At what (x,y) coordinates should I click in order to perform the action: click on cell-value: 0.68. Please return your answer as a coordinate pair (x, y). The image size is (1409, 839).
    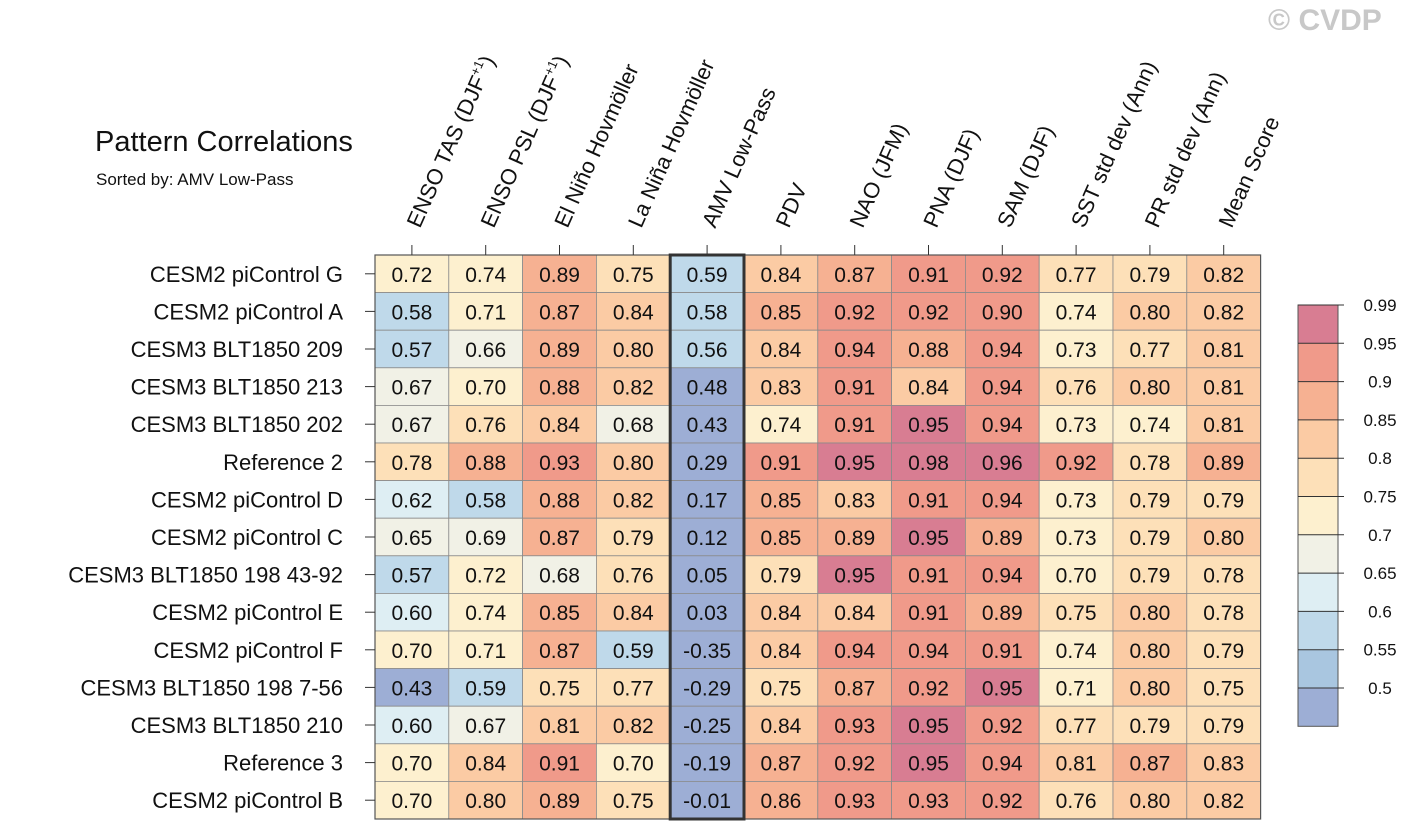
    Looking at the image, I should click on (633, 425).